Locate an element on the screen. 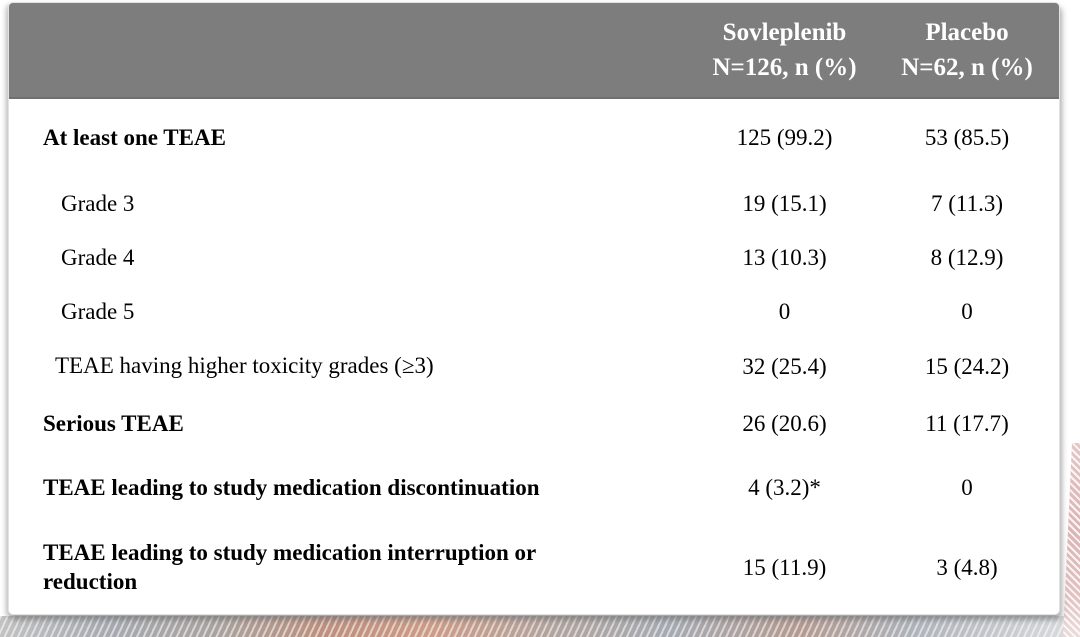  column-header-sovleplenib-name: Sovleplenib is located at coordinates (784, 32).